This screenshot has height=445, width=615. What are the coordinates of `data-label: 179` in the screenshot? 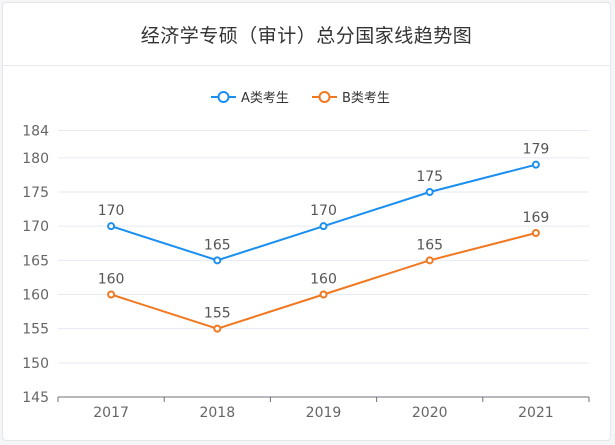 It's located at (536, 150).